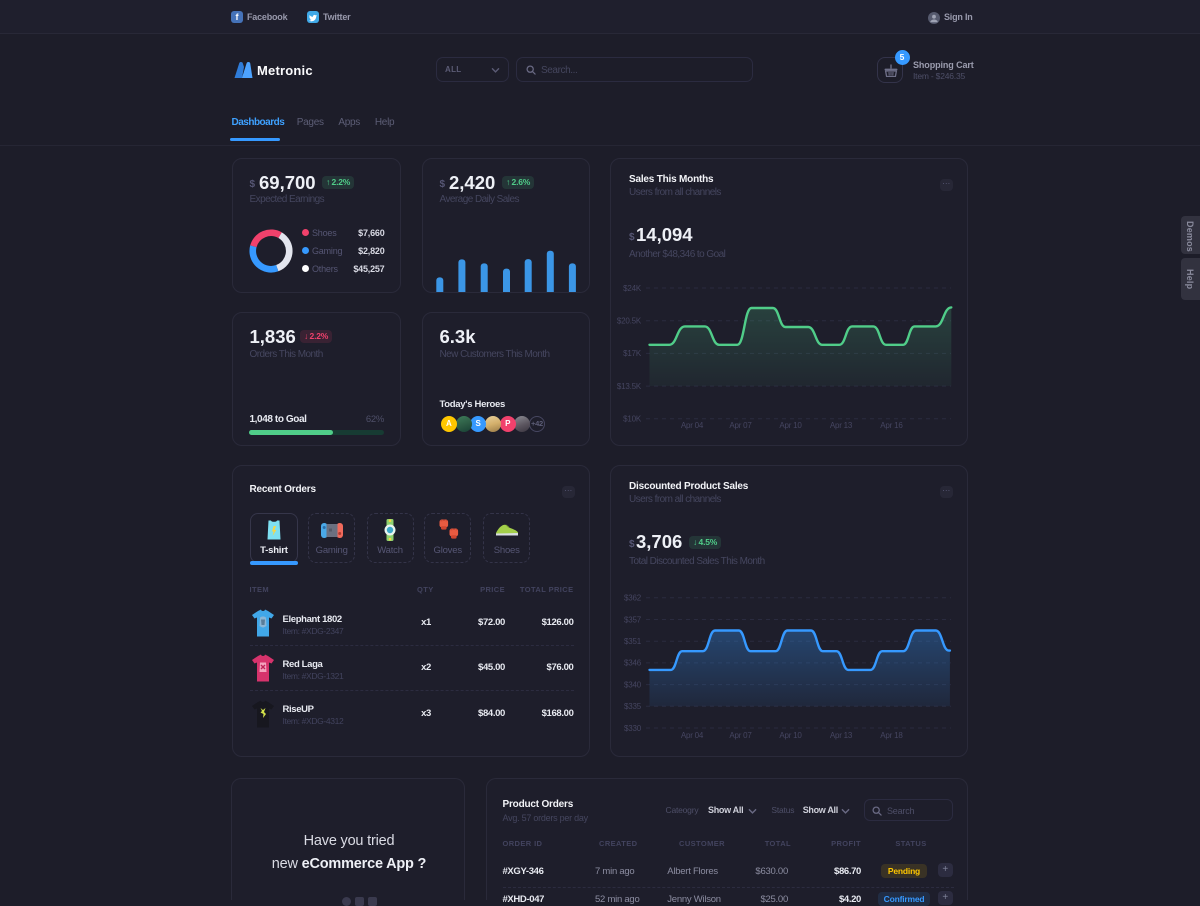 The image size is (1200, 906). I want to click on svg-text: $340, so click(633, 684).